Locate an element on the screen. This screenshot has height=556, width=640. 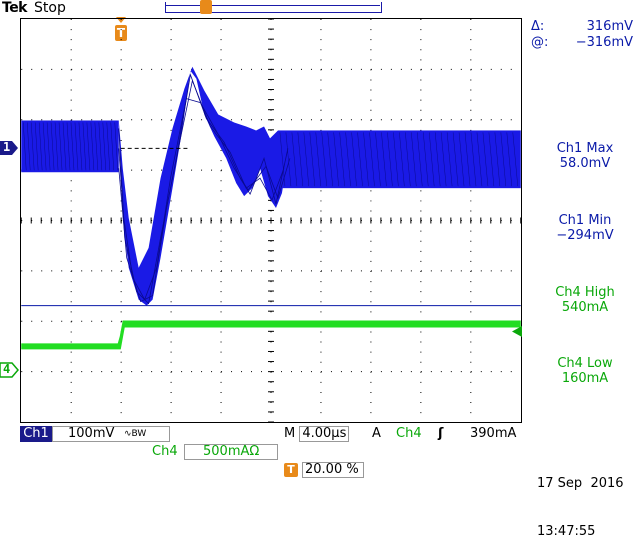
measurement-ch1-min: Ch1 Min −294mV is located at coordinates (585, 228).